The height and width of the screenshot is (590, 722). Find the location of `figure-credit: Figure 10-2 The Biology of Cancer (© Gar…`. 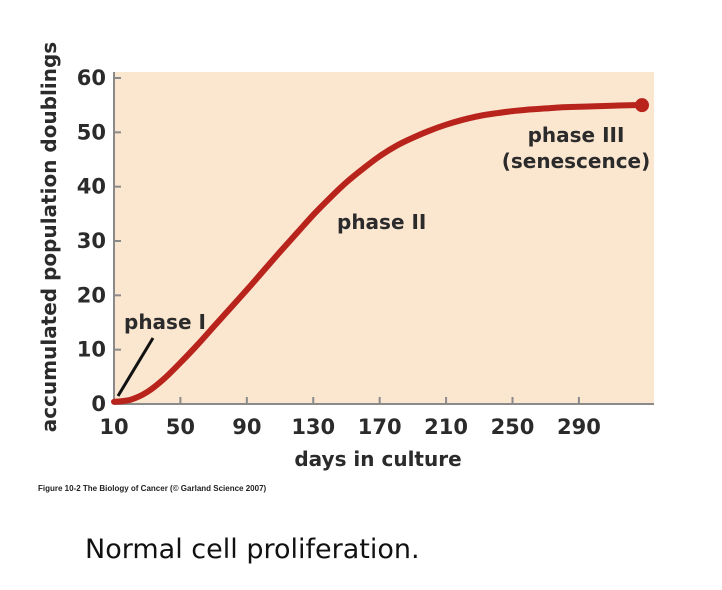

figure-credit: Figure 10-2 The Biology of Cancer (© Gar… is located at coordinates (152, 488).